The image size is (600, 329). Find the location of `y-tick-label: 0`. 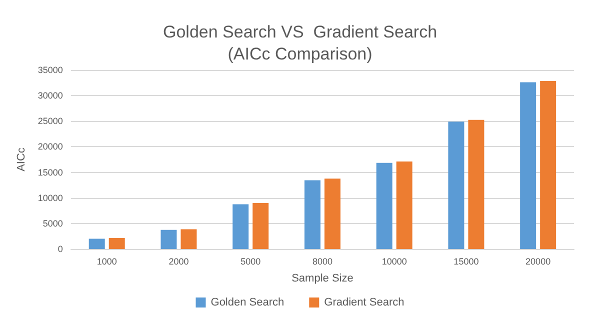

y-tick-label: 0 is located at coordinates (60, 249).